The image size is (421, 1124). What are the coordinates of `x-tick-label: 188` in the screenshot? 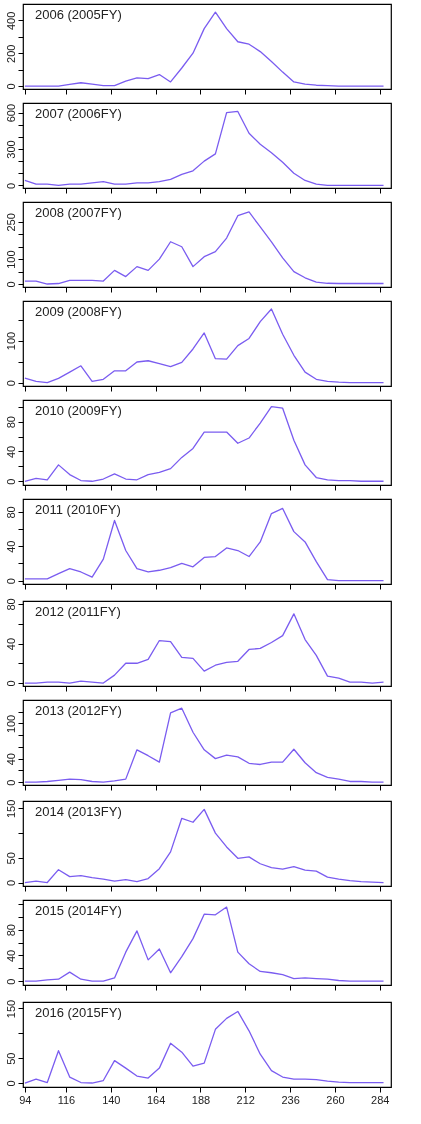 It's located at (201, 1099).